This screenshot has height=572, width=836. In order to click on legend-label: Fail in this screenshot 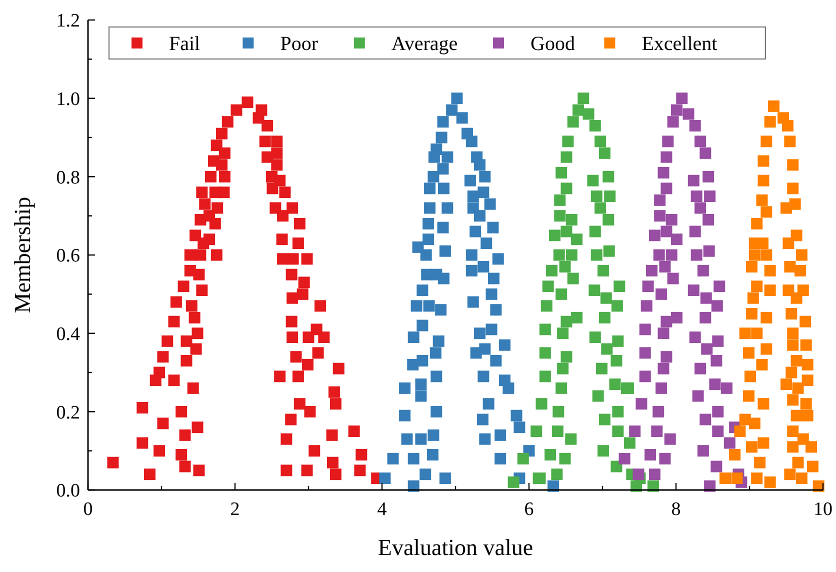, I will do `click(185, 44)`.